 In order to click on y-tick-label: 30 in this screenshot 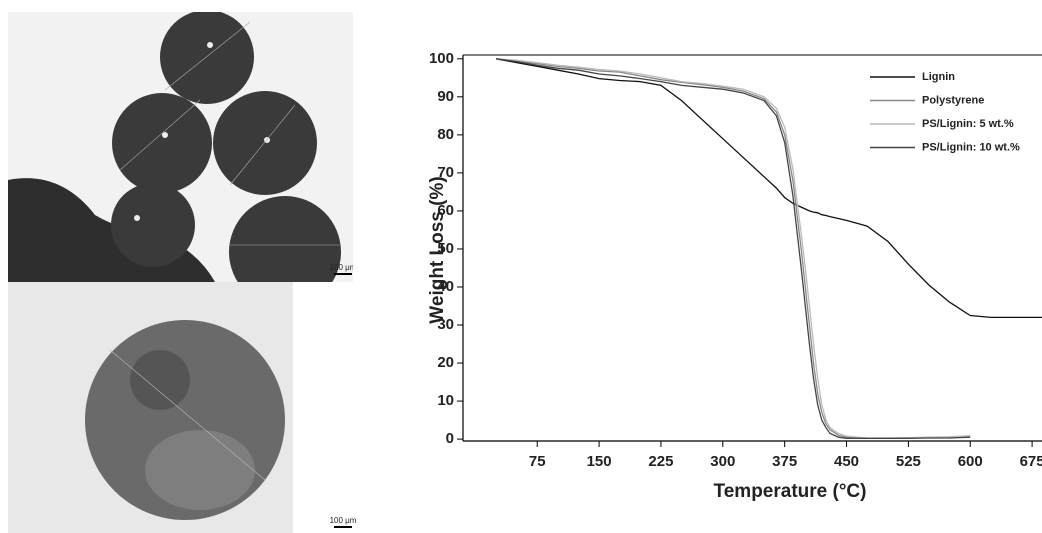, I will do `click(445, 324)`.